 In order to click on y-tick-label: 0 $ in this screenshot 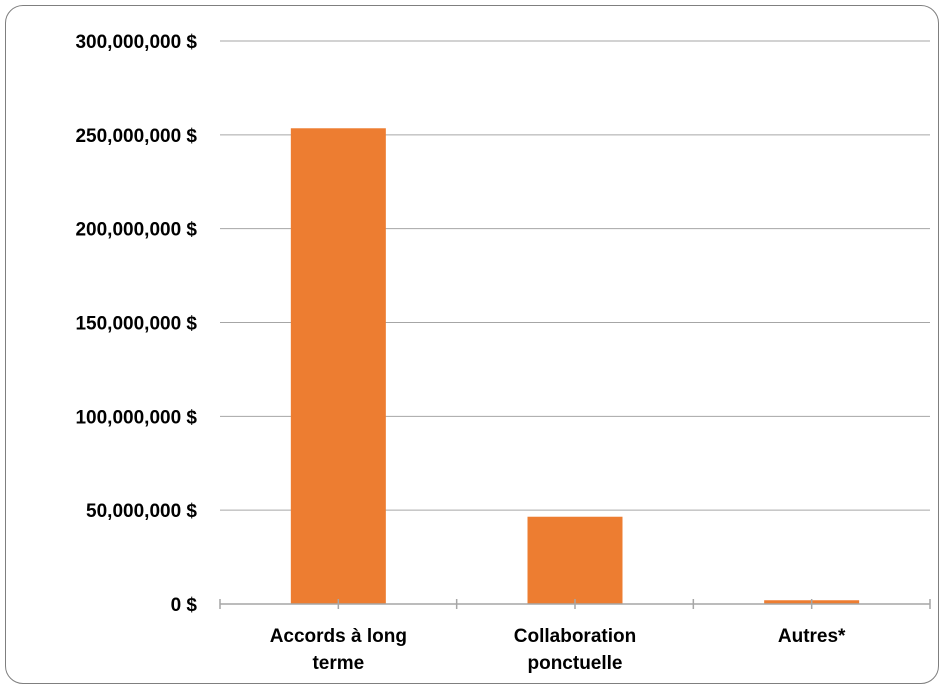, I will do `click(184, 605)`.